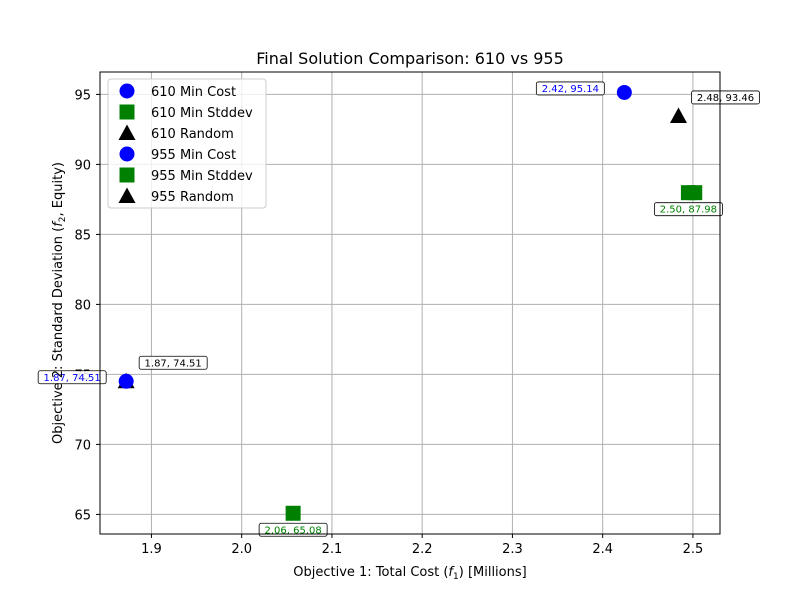 This screenshot has width=800, height=600. Describe the element at coordinates (193, 92) in the screenshot. I see `legend-label: 610 Min Cost` at that location.